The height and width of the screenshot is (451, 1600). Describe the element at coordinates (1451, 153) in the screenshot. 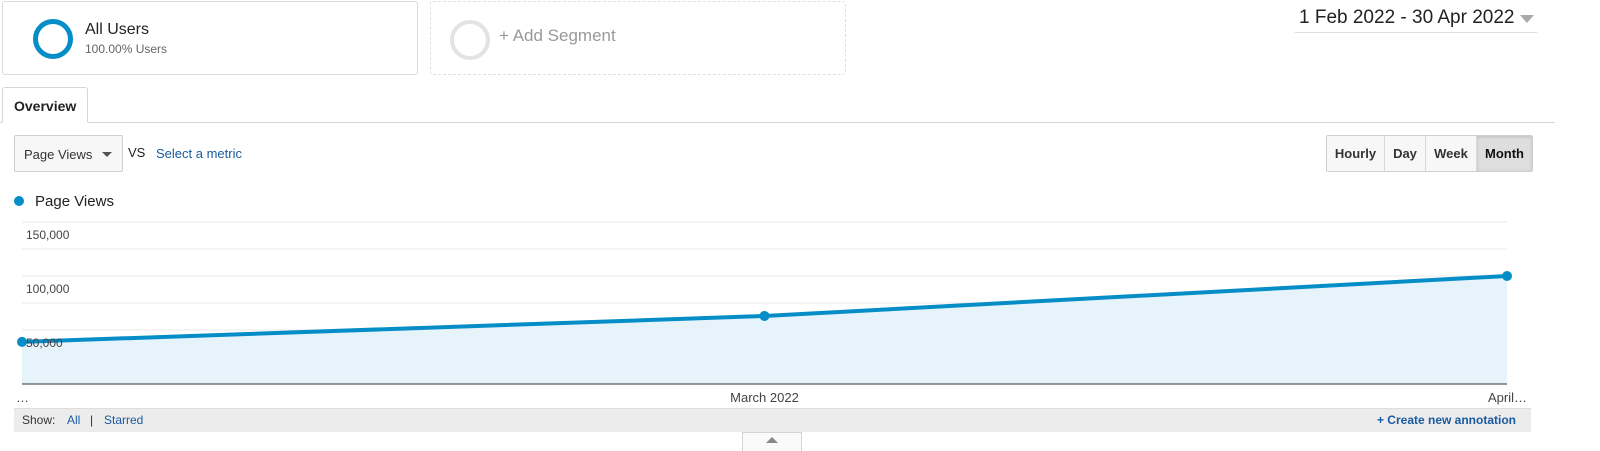

I see `week-button: Week` at that location.